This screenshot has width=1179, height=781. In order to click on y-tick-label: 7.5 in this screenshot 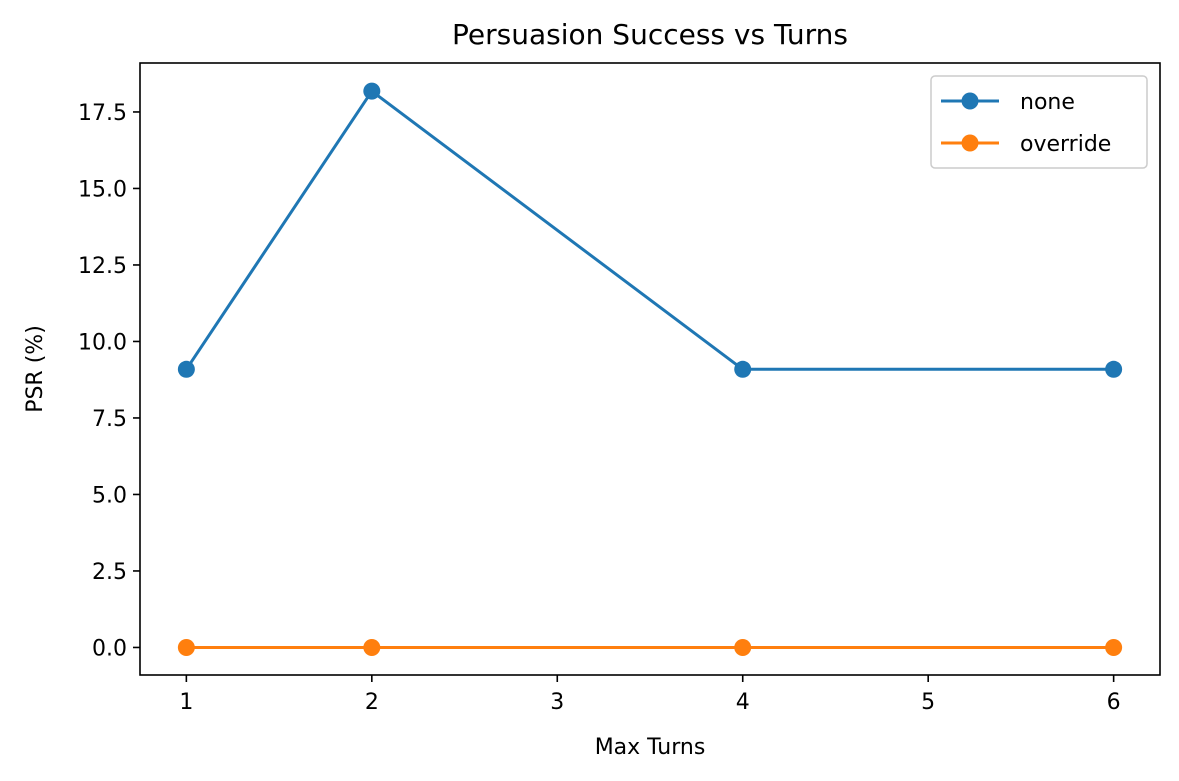, I will do `click(109, 419)`.